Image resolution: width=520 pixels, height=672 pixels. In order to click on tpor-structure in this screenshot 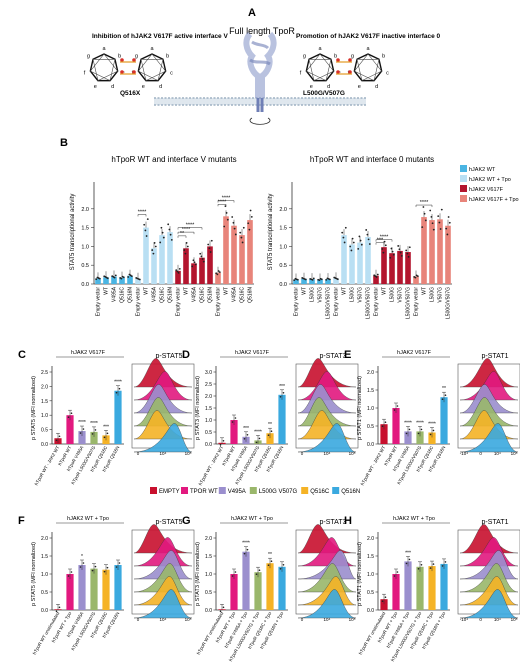, I will do `click(260, 78)`.